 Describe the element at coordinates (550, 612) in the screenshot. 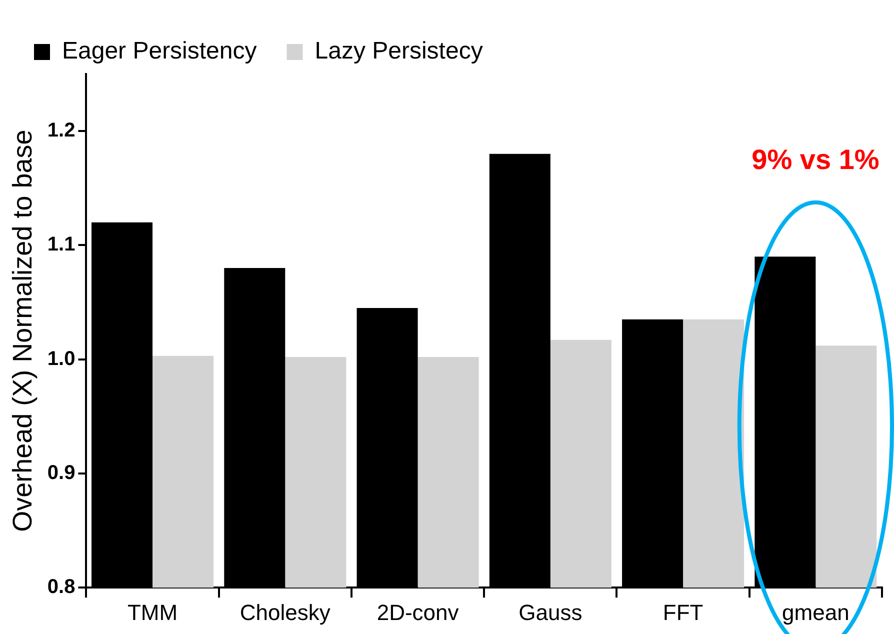

I see `x-tick-label: Gauss` at that location.